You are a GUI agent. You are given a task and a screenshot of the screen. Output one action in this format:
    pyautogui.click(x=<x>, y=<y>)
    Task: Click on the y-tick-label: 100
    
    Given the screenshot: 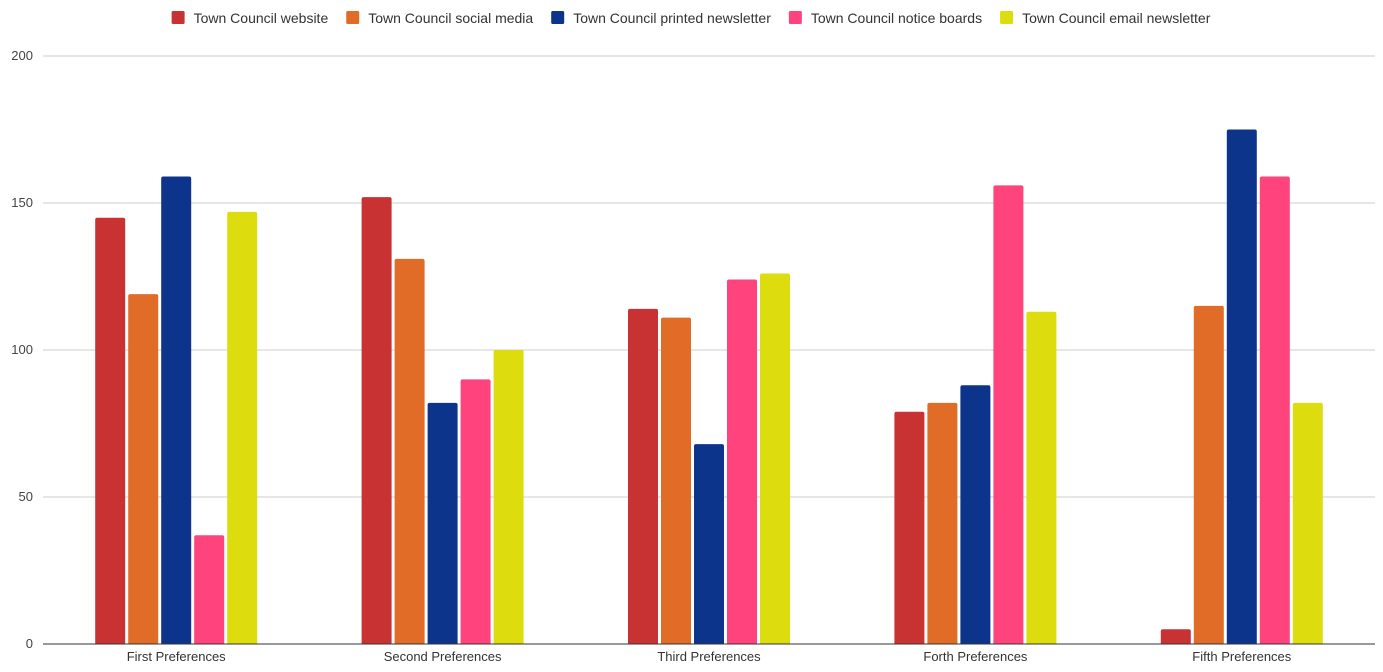 What is the action you would take?
    pyautogui.click(x=22, y=349)
    